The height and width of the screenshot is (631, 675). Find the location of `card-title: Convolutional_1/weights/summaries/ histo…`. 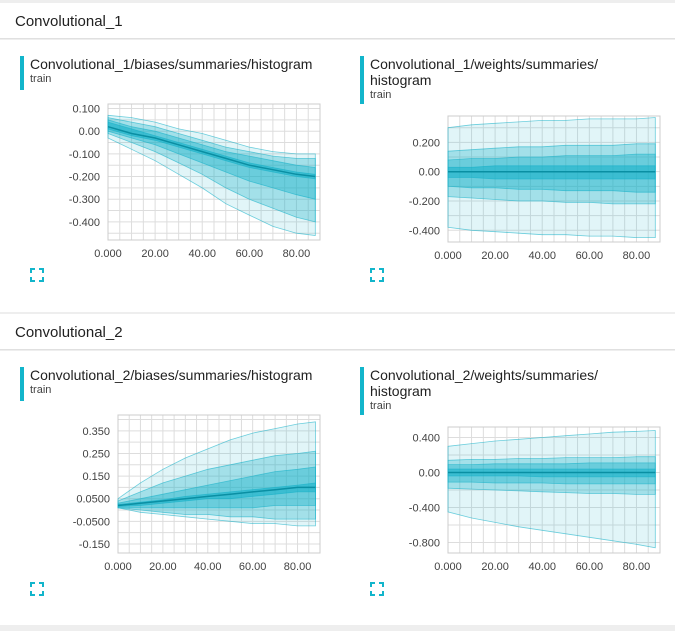

card-title: Convolutional_1/weights/summaries/ histo… is located at coordinates (520, 72).